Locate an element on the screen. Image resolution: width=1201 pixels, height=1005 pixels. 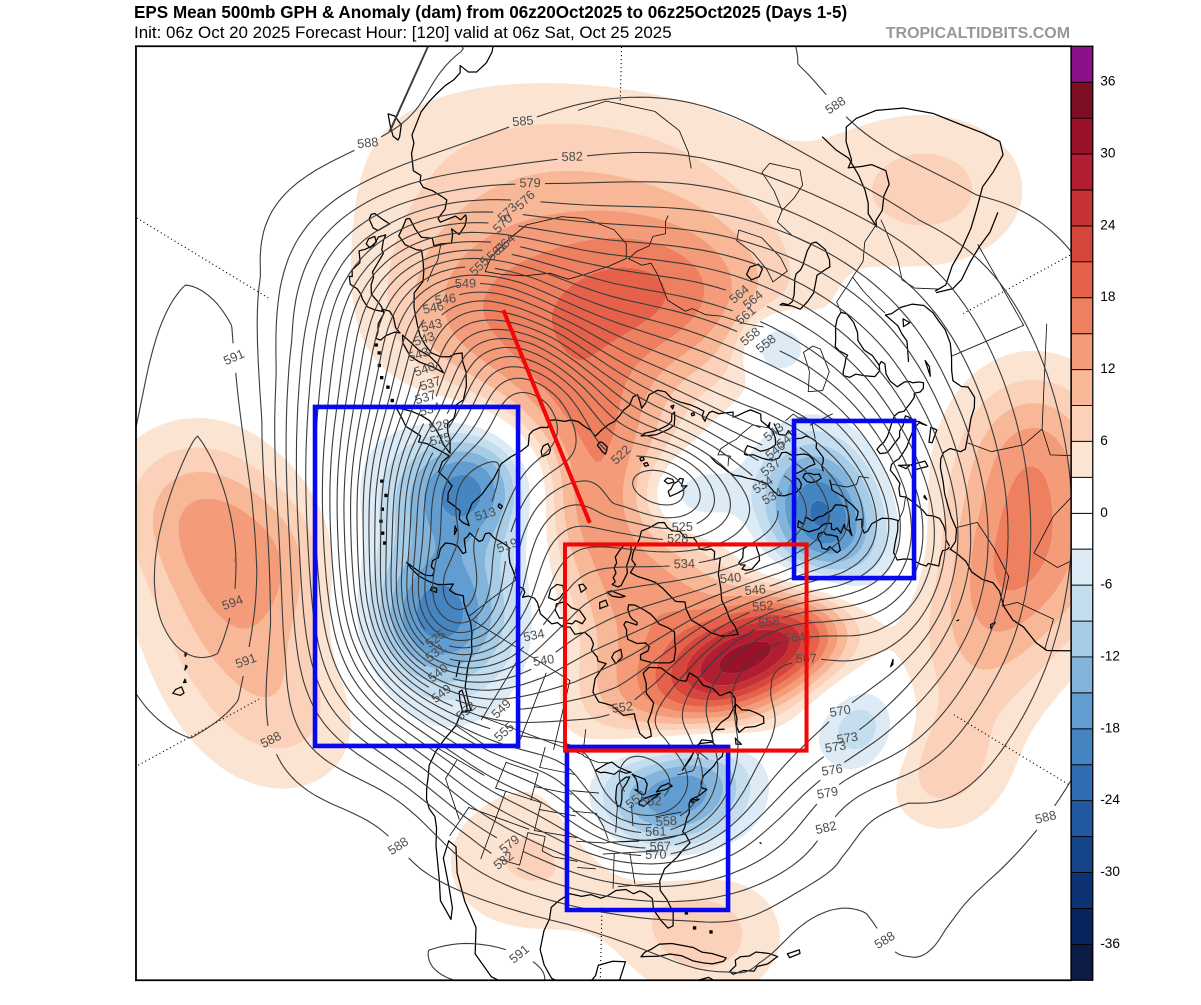
svg-text: 24 is located at coordinates (1108, 224).